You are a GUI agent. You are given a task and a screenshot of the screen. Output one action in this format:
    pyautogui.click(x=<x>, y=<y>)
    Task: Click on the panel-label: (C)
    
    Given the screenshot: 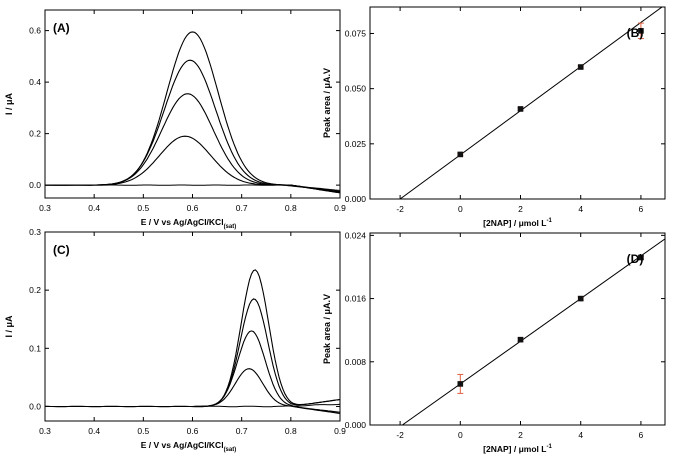 What is the action you would take?
    pyautogui.click(x=61, y=250)
    